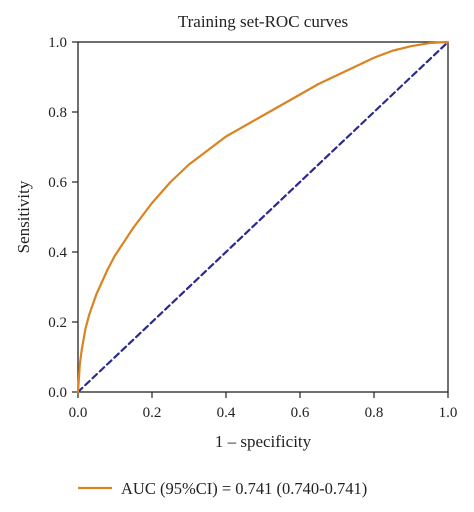  What do you see at coordinates (152, 413) in the screenshot?
I see `x-tick-label: 0.2` at bounding box center [152, 413].